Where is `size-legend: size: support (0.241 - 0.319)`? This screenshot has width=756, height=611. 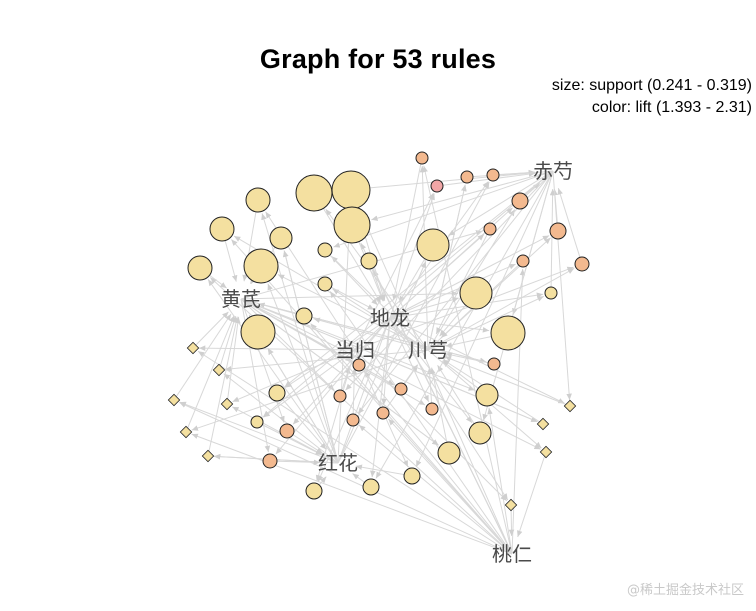
size-legend: size: support (0.241 - 0.319) is located at coordinates (651, 85).